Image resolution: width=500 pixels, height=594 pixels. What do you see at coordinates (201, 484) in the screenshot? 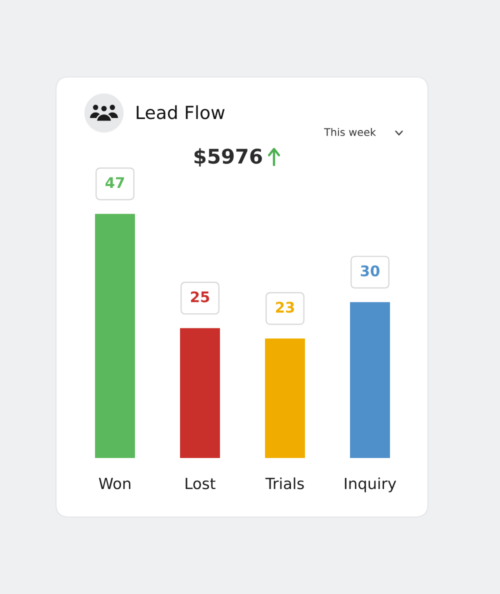
I see `x-tick-label: Lost` at bounding box center [201, 484].